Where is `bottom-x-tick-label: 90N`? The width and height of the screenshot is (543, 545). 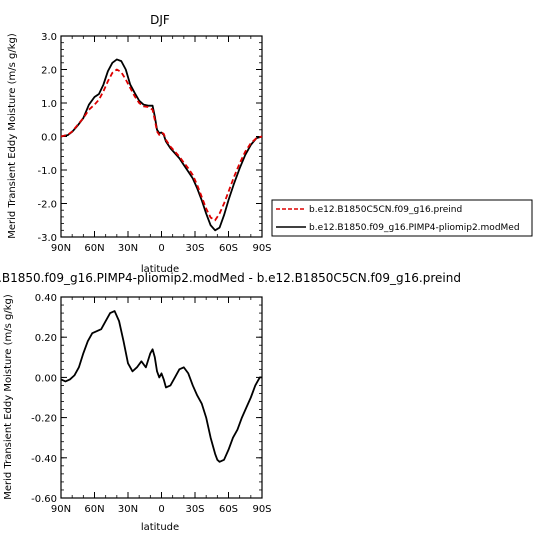 bottom-x-tick-label: 90N is located at coordinates (61, 509).